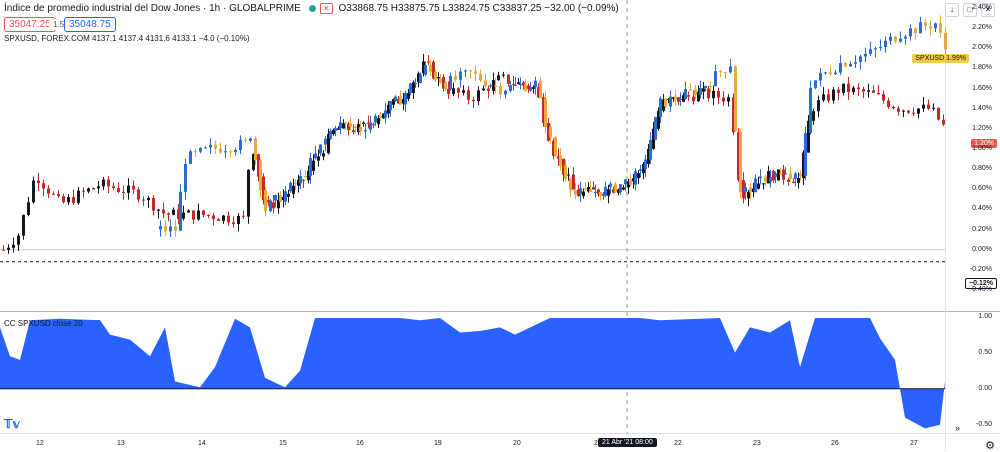 The width and height of the screenshot is (1000, 452). I want to click on price-tick-label: 1.00%, so click(982, 148).